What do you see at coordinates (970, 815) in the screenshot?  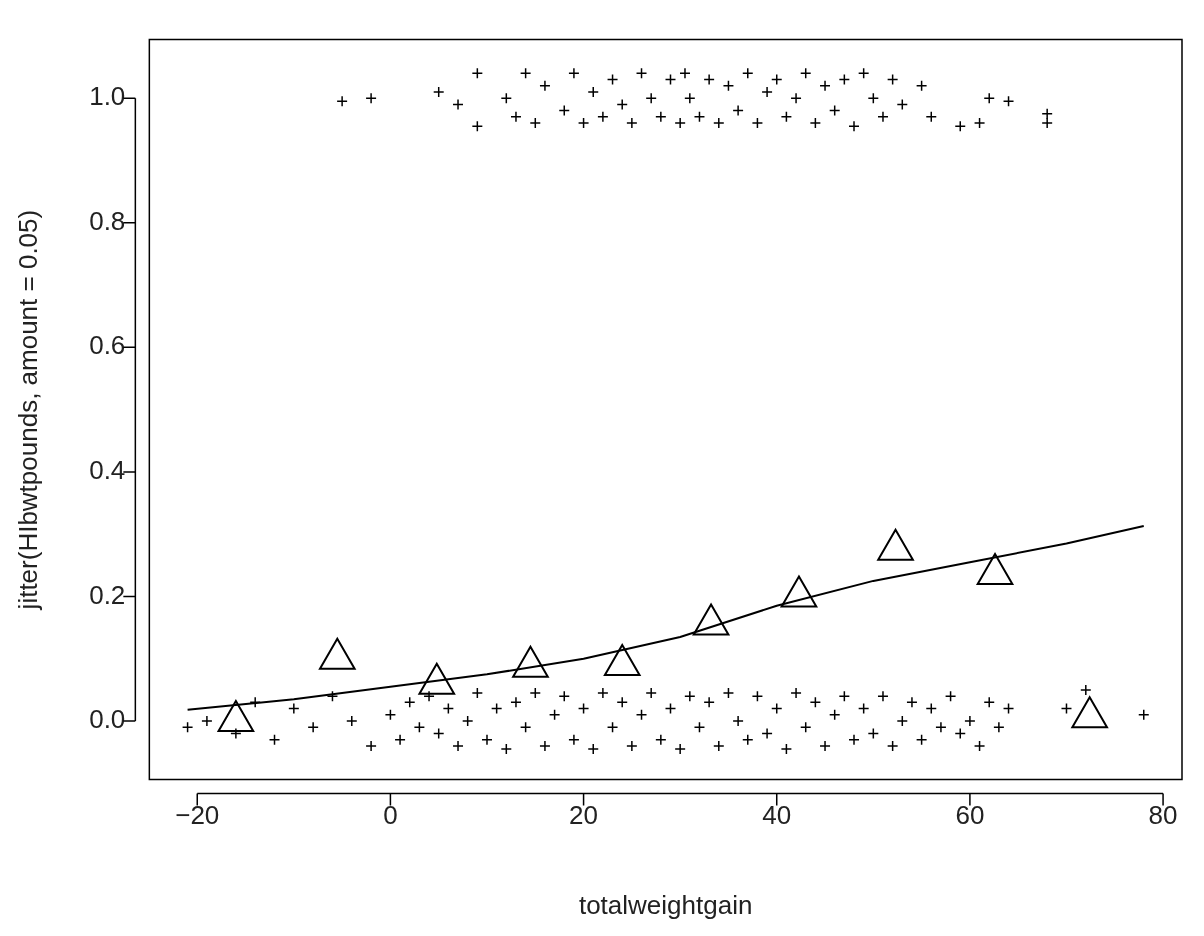 I see `x-tick-label: 60` at bounding box center [970, 815].